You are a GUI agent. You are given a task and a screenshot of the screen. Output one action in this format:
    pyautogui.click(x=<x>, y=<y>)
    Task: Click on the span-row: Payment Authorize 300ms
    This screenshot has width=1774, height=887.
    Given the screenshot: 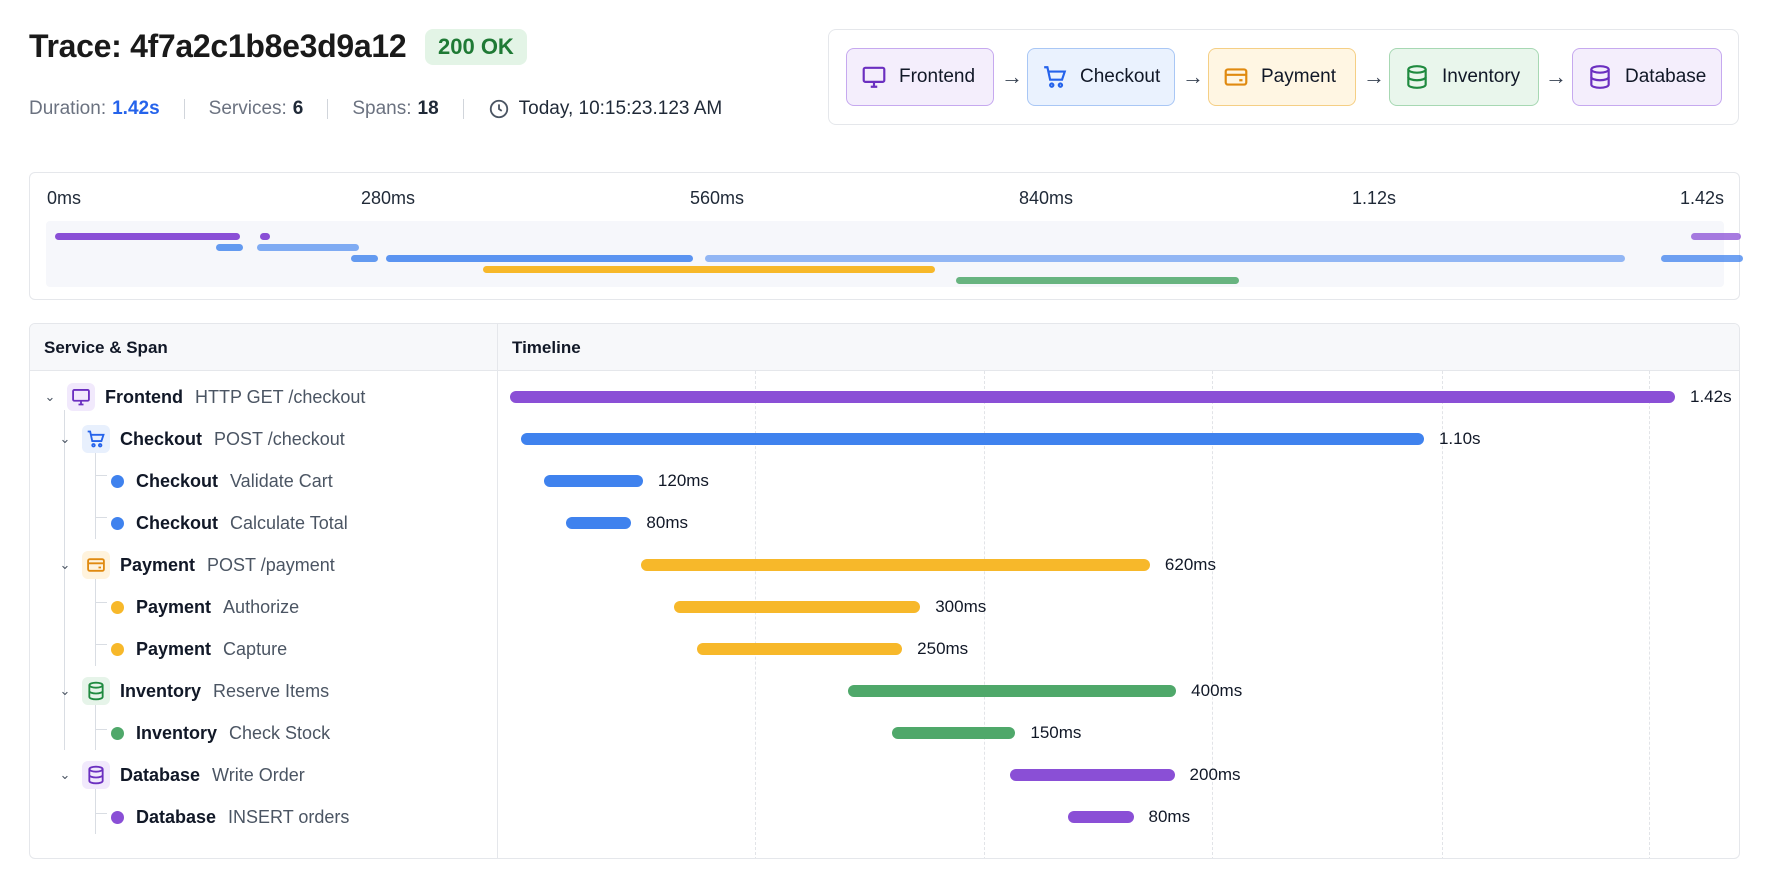 What is the action you would take?
    pyautogui.click(x=884, y=607)
    